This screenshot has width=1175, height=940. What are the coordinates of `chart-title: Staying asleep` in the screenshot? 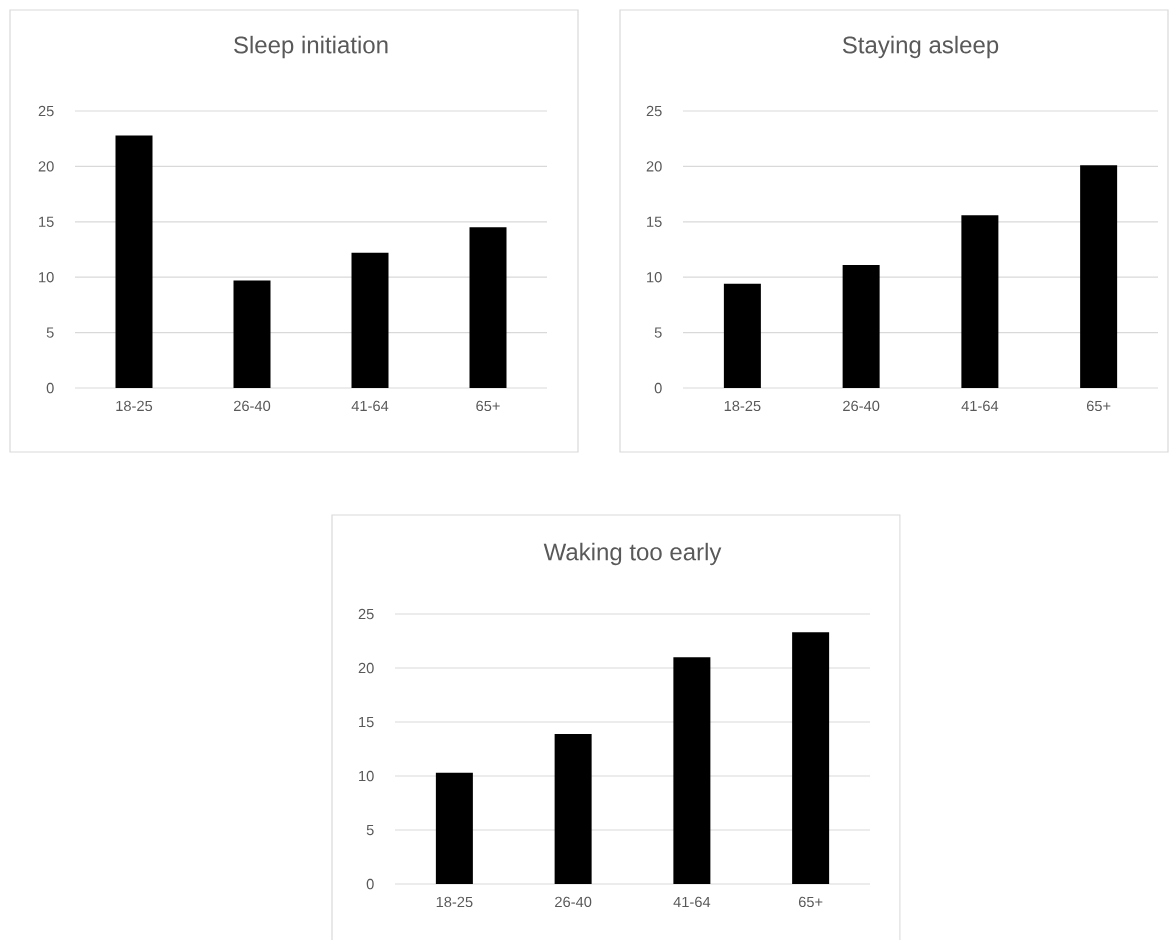 It's located at (920, 47).